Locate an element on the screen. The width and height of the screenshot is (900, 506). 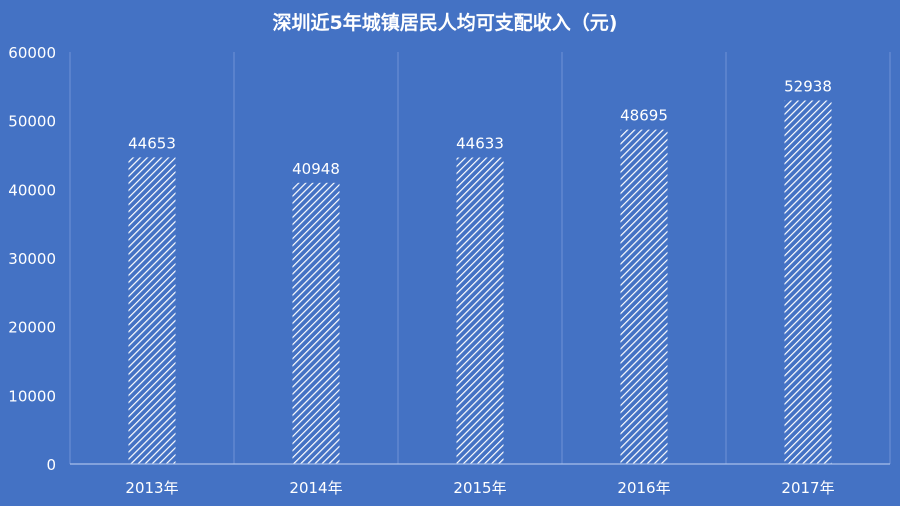
y-tick-label: 0 is located at coordinates (51, 465).